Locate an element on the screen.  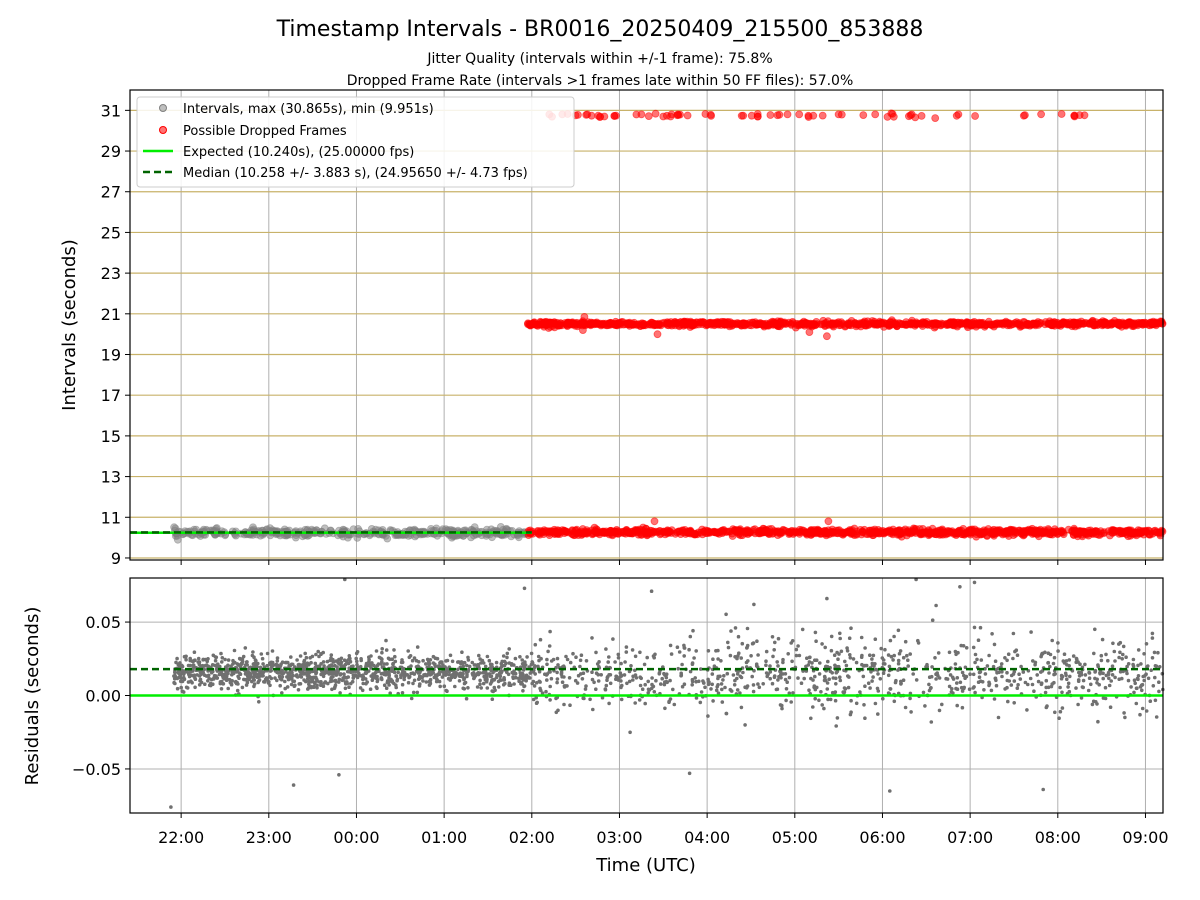
y-tick-label: −0.05 is located at coordinates (96, 769).